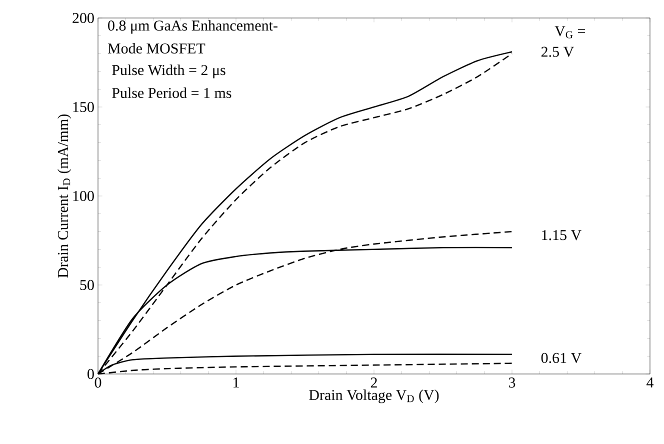 This screenshot has width=664, height=444. I want to click on annotation: V$_{G}$ =, so click(569, 32).